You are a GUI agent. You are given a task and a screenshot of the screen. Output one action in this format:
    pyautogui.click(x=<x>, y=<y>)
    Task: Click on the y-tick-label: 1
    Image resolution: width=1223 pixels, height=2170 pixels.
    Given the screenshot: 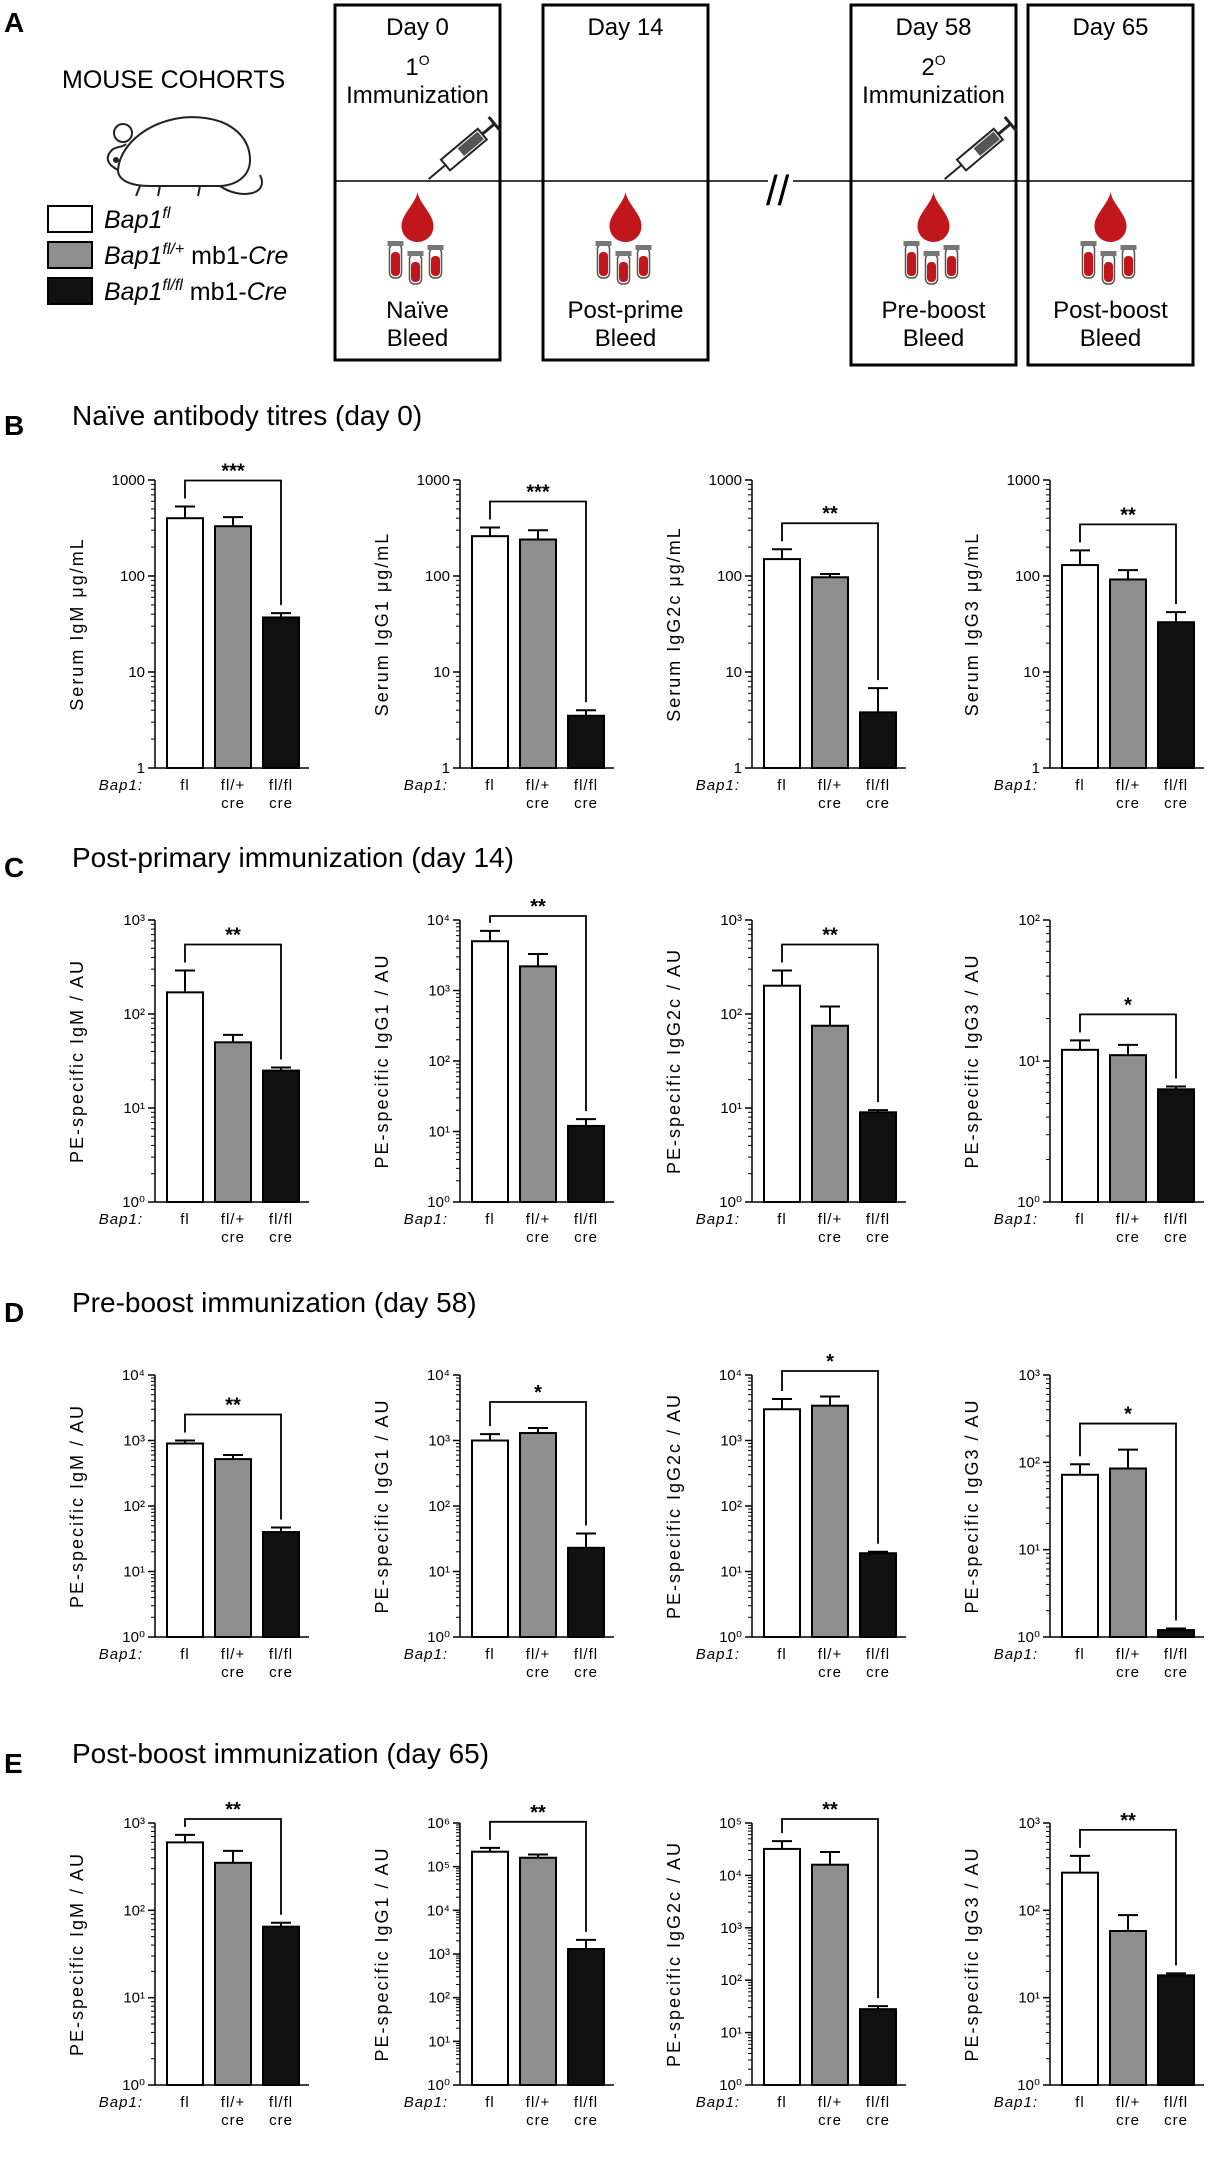 What is the action you would take?
    pyautogui.click(x=1036, y=768)
    